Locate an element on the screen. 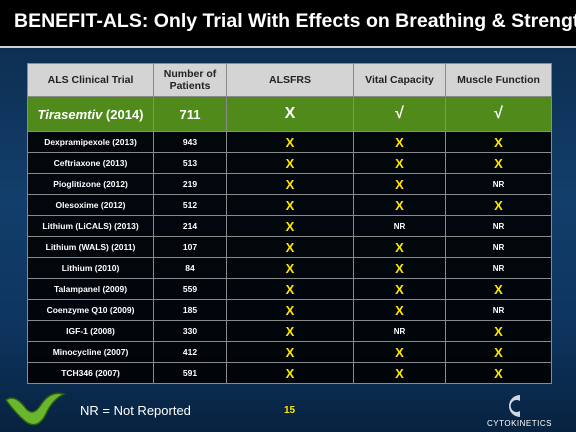  trial-row: Olesoxime (2012) 512 X X X is located at coordinates (289, 205).